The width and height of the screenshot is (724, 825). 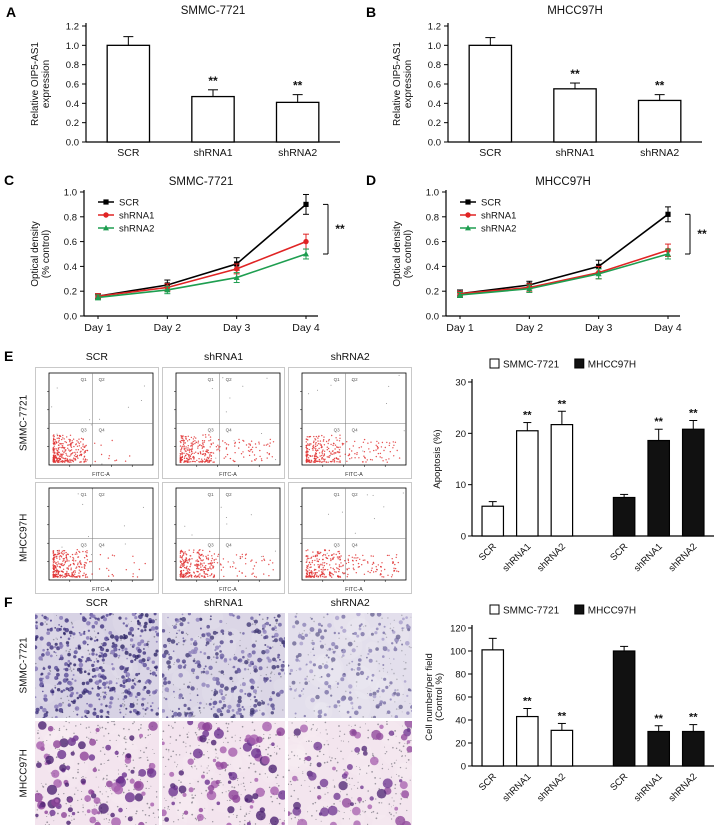 I want to click on flow-plot-smmc-shrna1: Q1 Q2 Q3 Q4 FITC-A, so click(x=223, y=423).